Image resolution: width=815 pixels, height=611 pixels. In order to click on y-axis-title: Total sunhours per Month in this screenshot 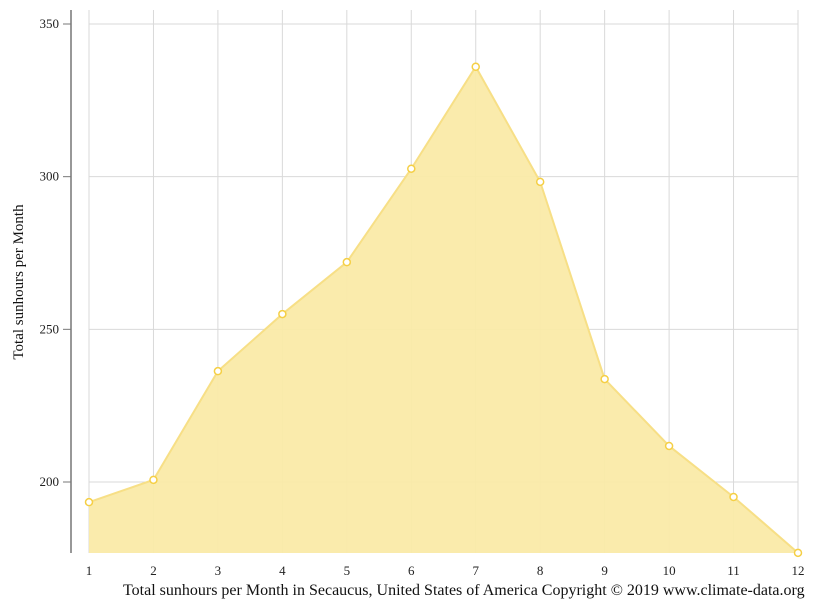, I will do `click(19, 282)`.